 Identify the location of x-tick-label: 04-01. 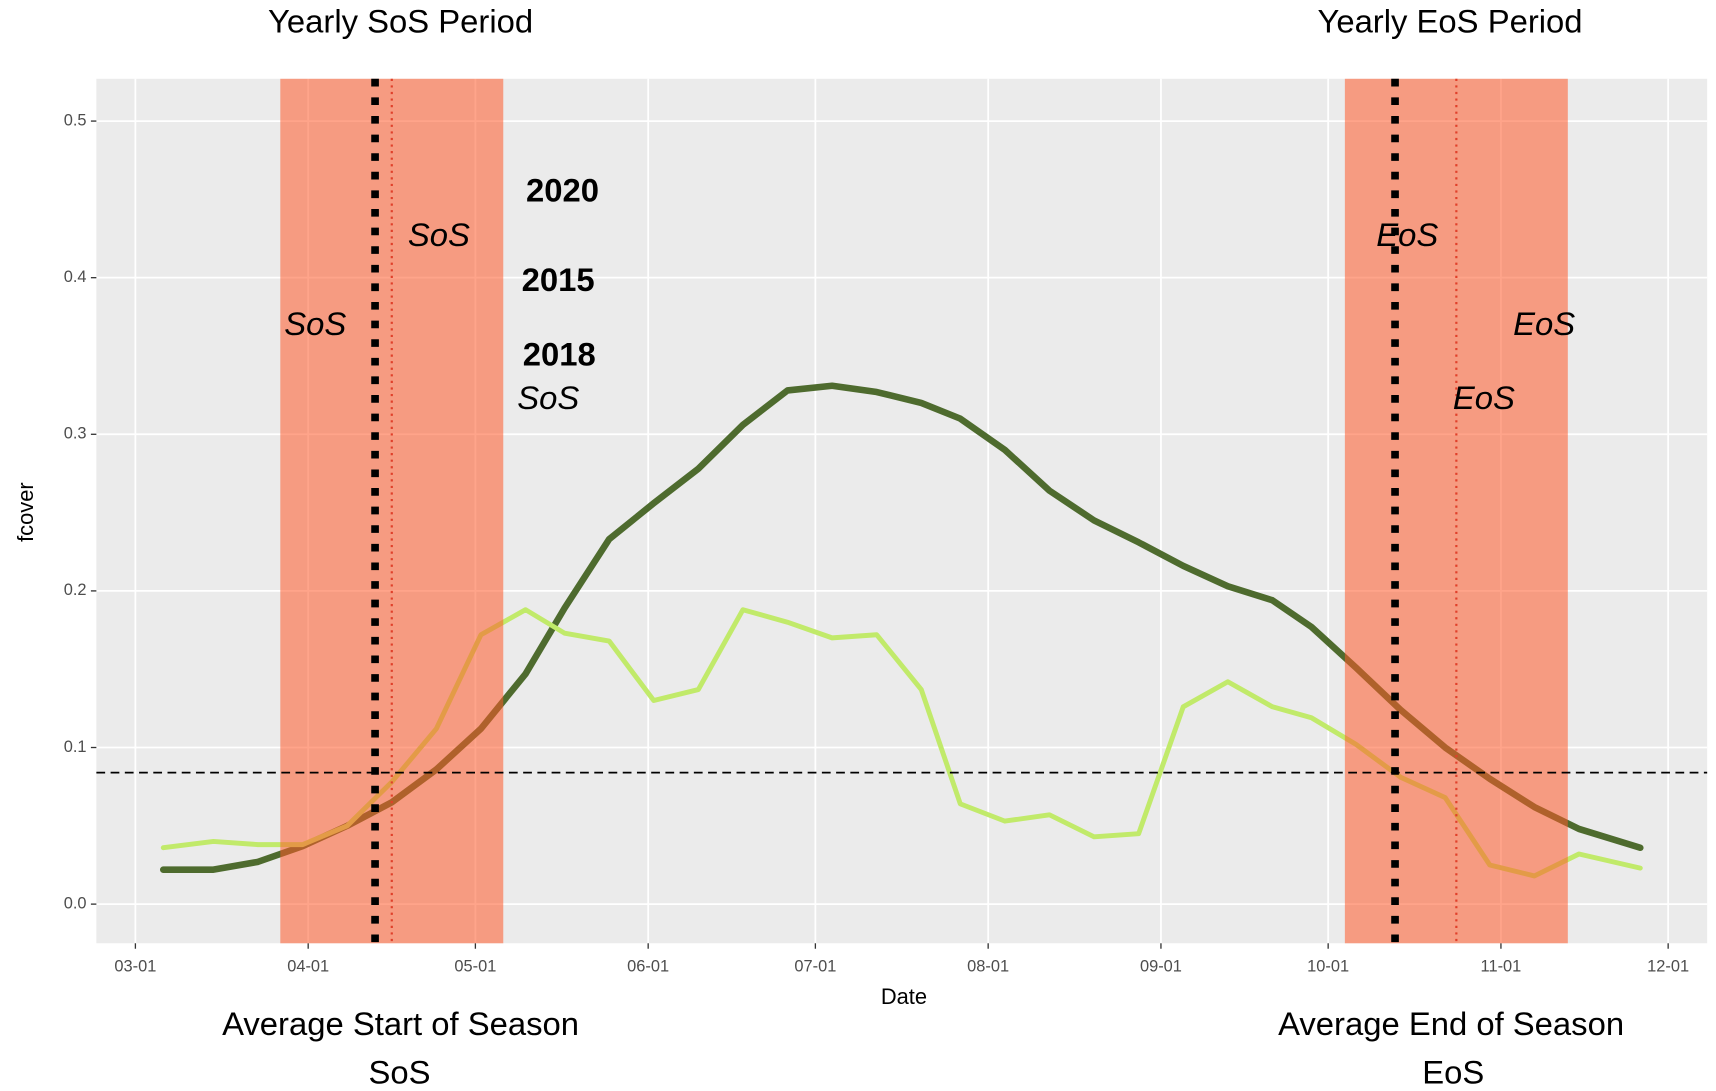
(308, 967).